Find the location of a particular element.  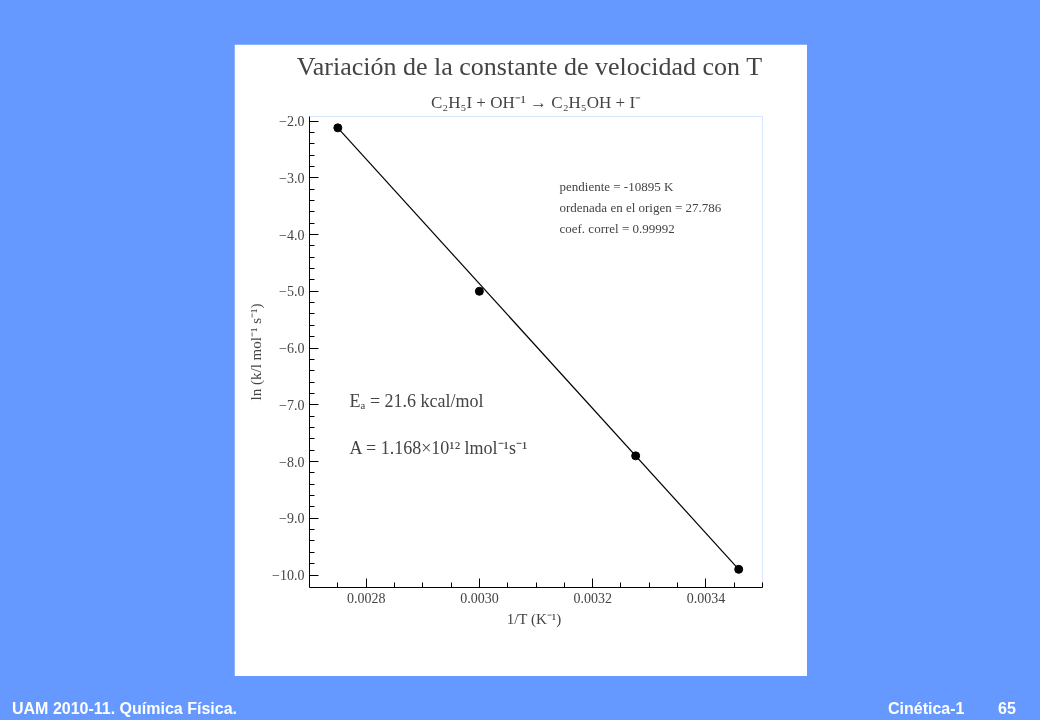

y-axis-title: ln (k/l mol⁻¹ s⁻¹) is located at coordinates (257, 352).